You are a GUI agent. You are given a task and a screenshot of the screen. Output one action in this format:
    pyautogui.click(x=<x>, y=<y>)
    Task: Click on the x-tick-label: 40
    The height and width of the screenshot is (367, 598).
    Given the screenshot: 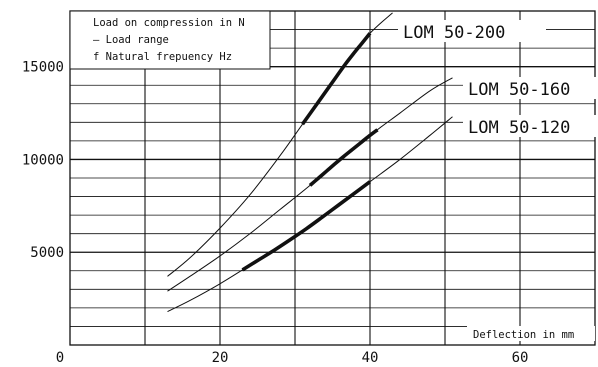 What is the action you would take?
    pyautogui.click(x=370, y=358)
    